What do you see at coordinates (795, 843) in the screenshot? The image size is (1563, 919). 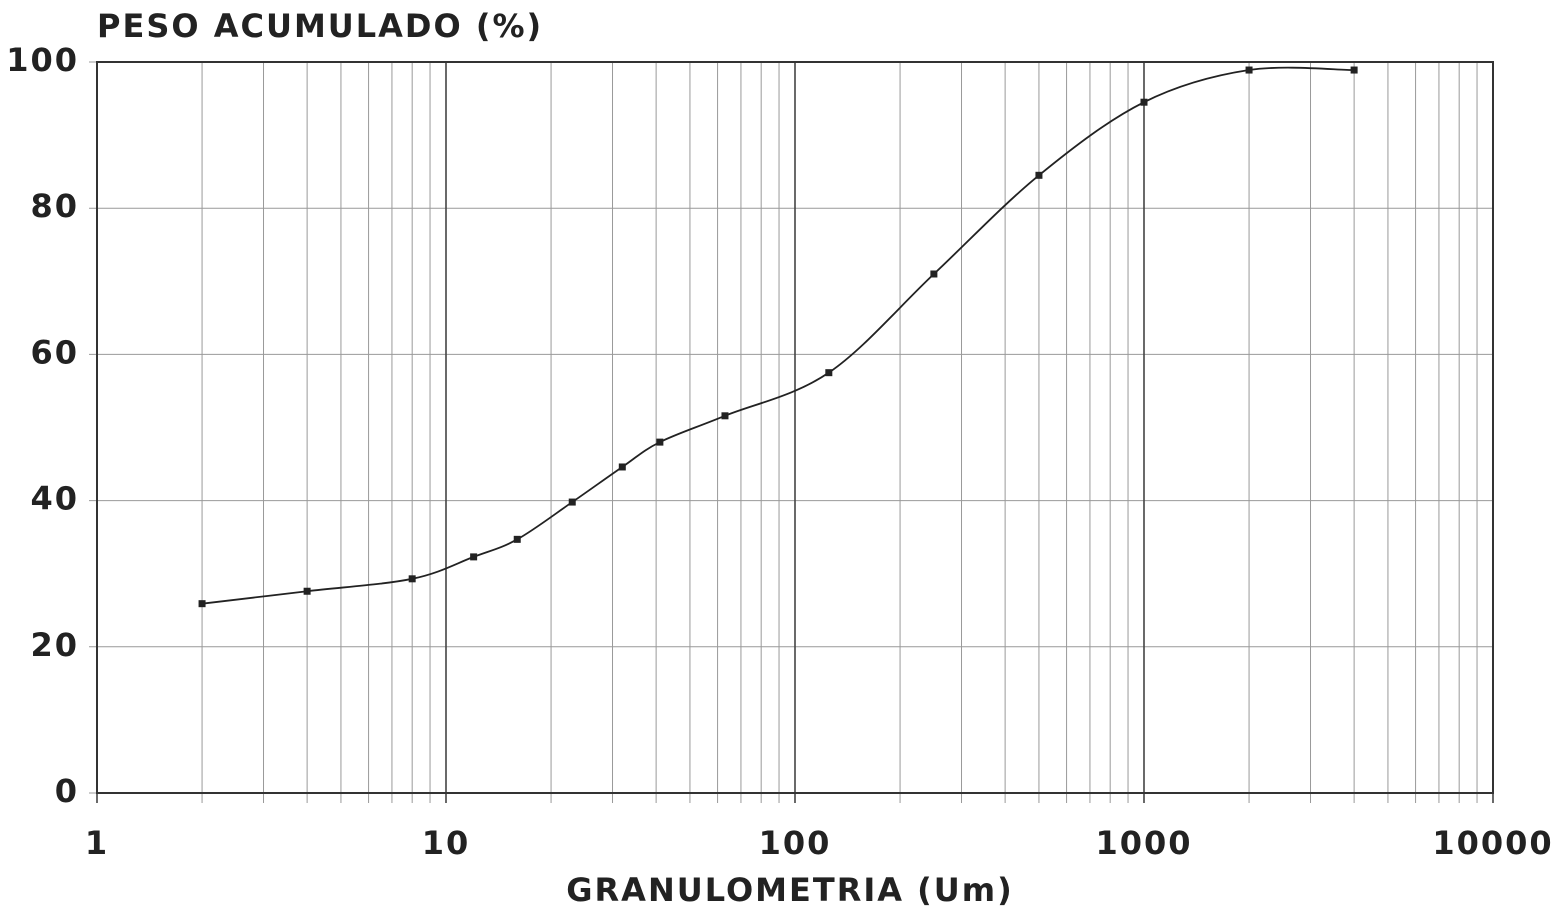 I see `x-tick-label: 100` at bounding box center [795, 843].